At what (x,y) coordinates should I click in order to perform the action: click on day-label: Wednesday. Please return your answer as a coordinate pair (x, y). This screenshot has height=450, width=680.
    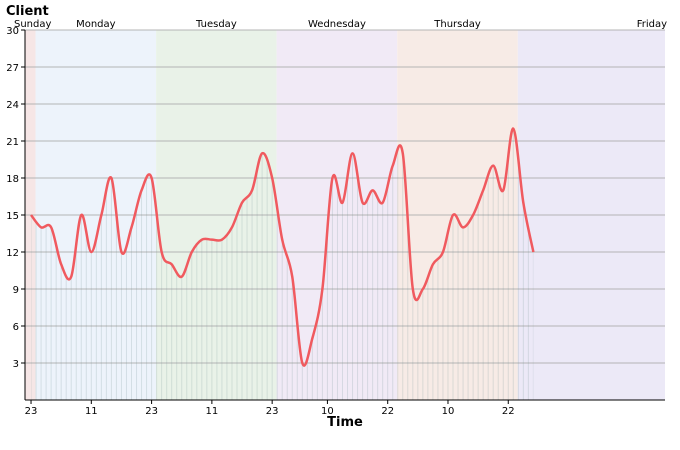
    Looking at the image, I should click on (337, 24).